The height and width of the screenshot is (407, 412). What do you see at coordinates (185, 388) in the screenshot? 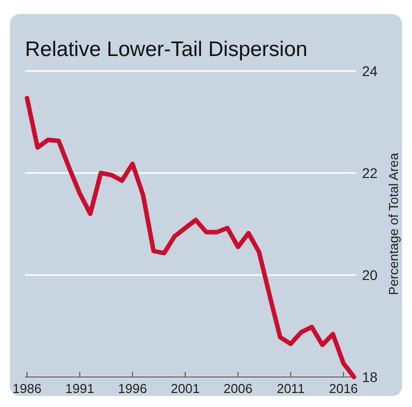
I see `x-tick-label: 2001` at bounding box center [185, 388].